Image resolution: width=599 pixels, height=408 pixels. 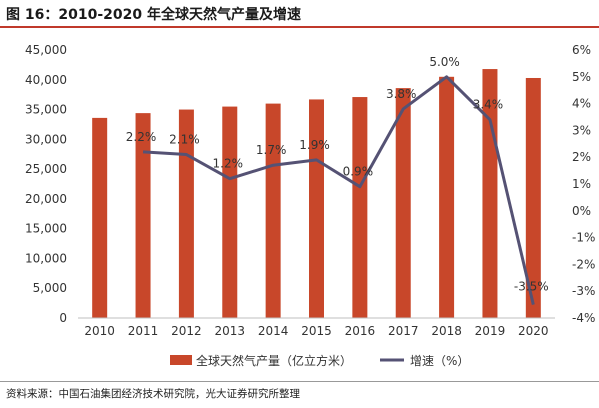 I want to click on growth-data-label: 2.1%, so click(x=184, y=140).